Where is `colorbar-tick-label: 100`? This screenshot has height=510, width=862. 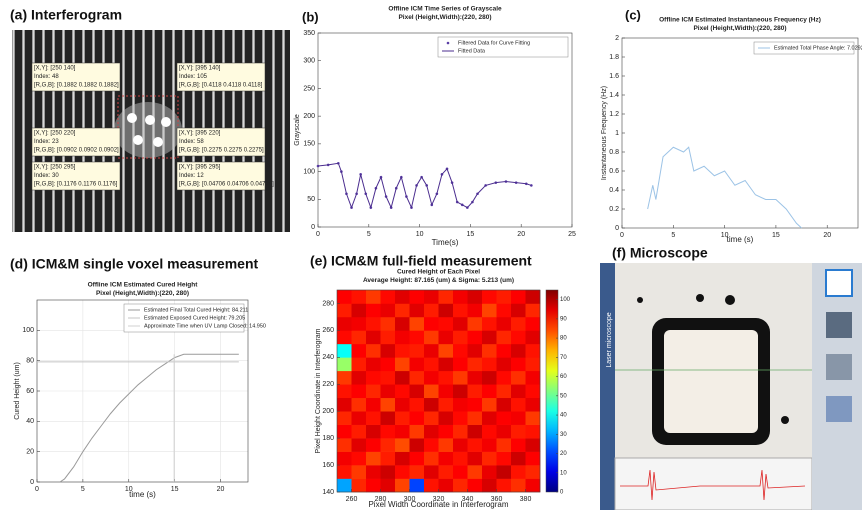 colorbar-tick-label: 100 is located at coordinates (565, 300).